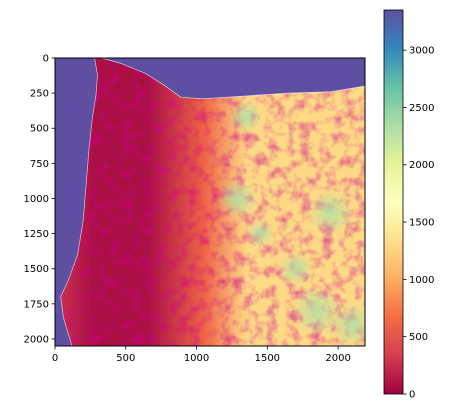  I want to click on y-tick-label: 1000, so click(36, 199).